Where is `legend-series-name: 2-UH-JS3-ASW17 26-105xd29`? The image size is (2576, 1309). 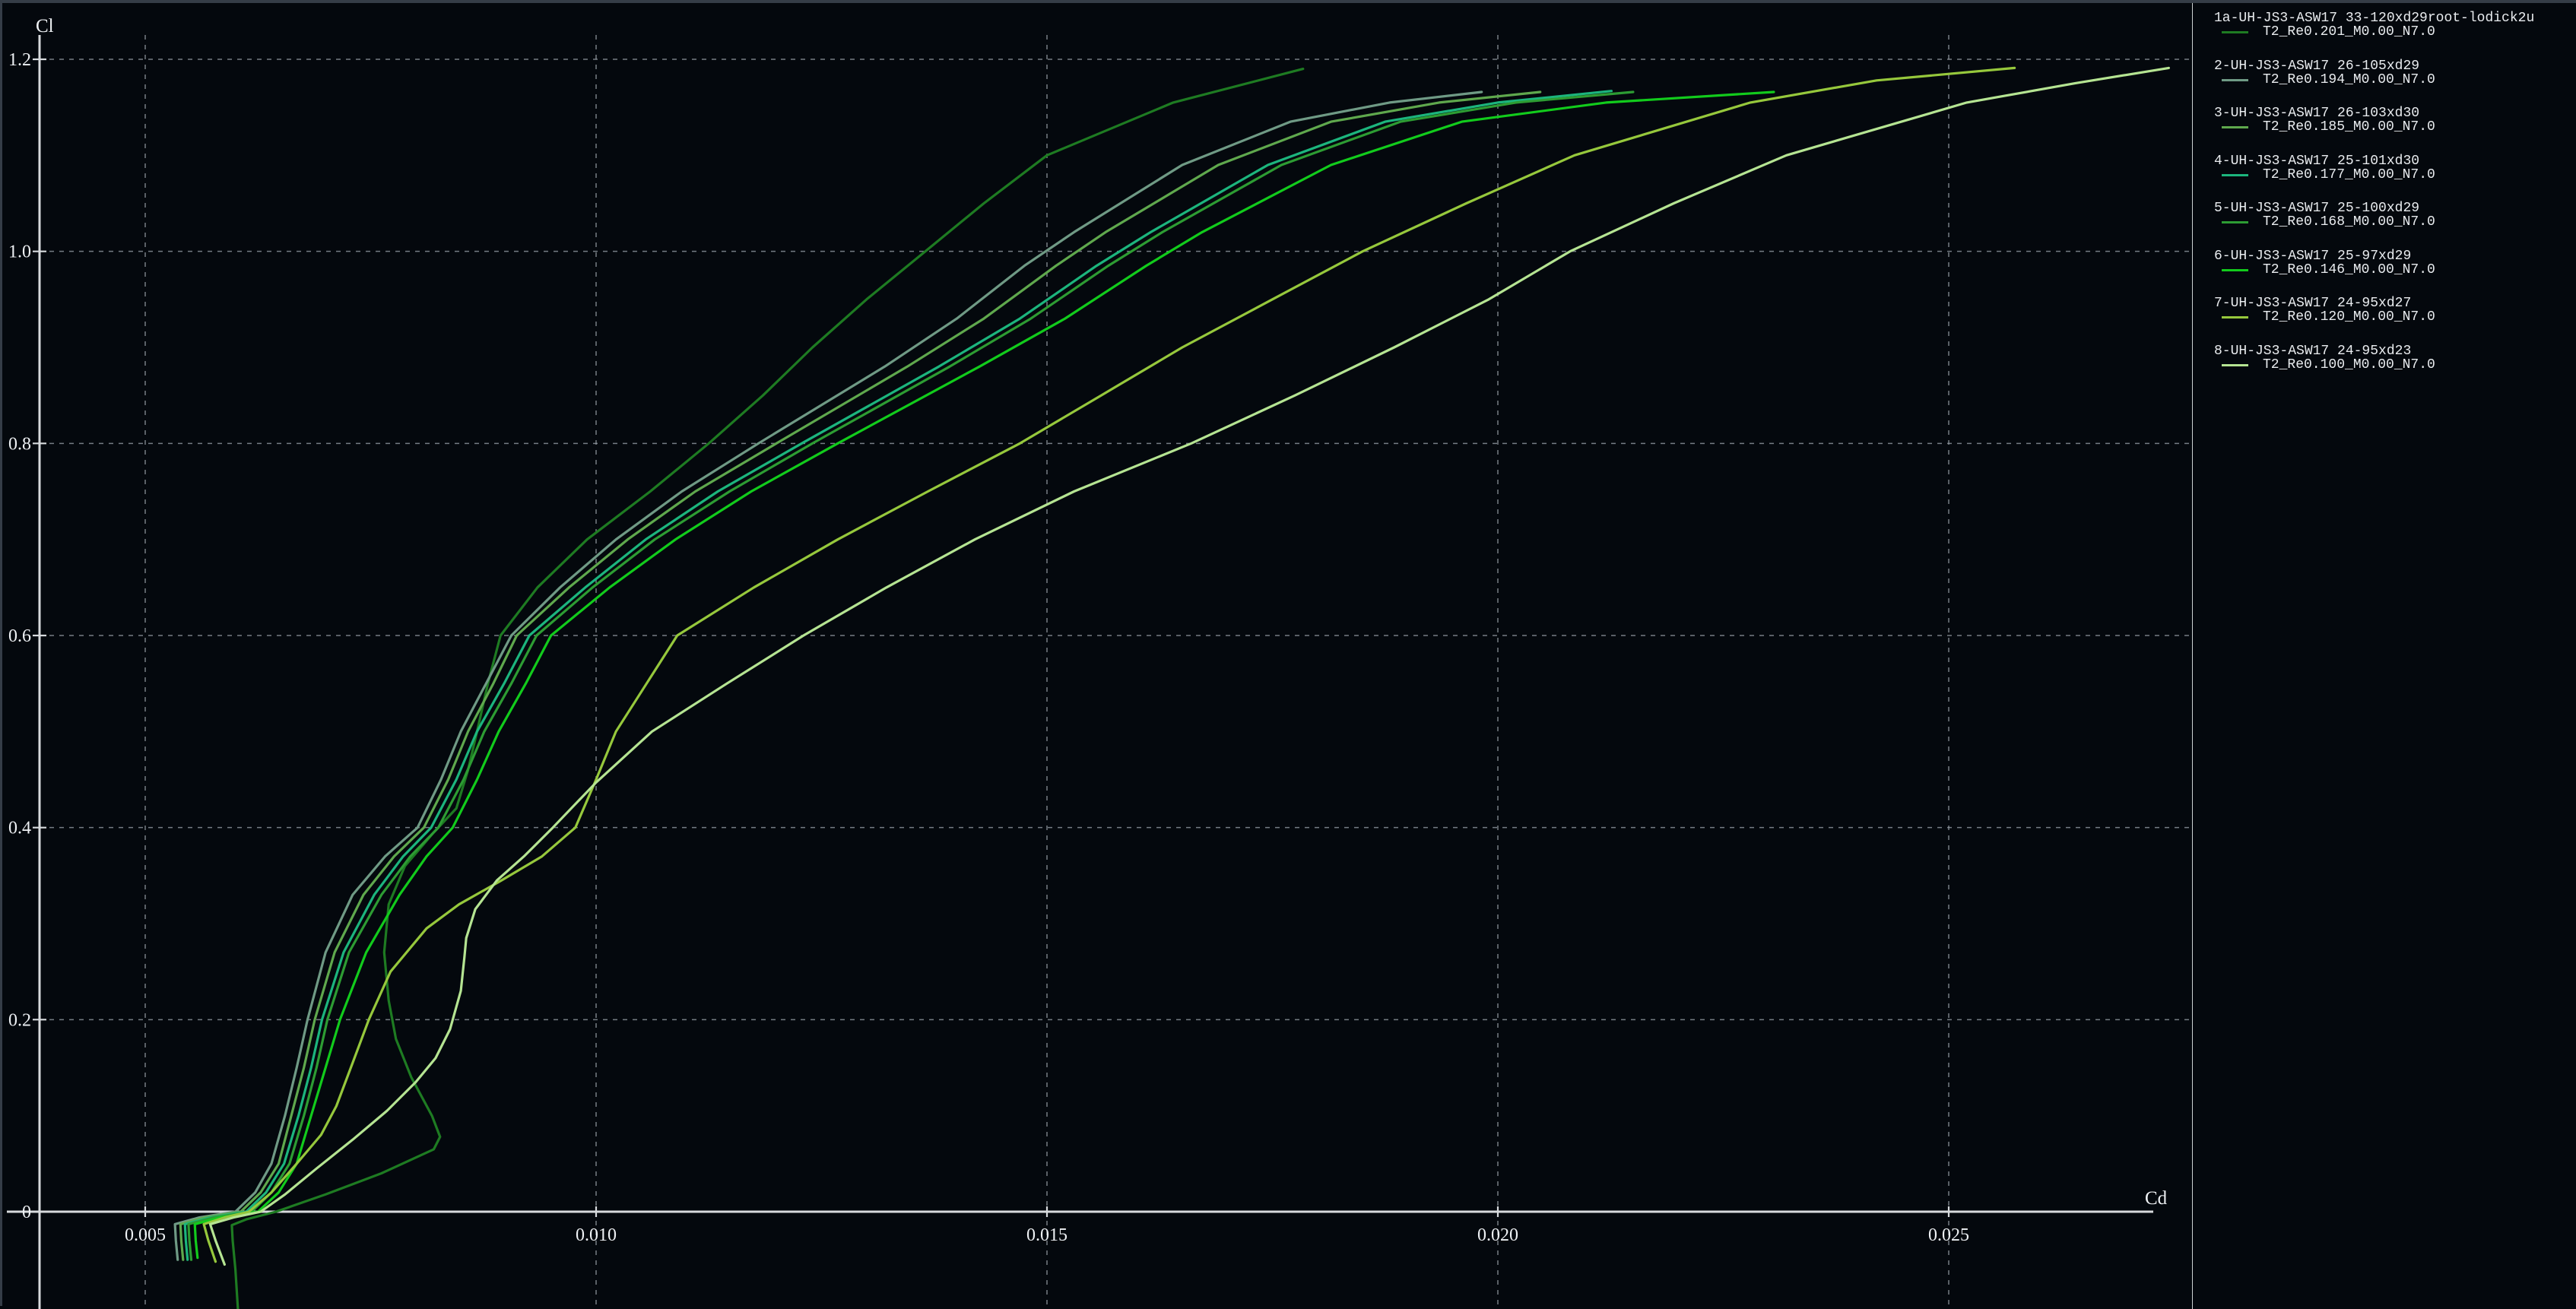
legend-series-name: 2-UH-JS3-ASW17 26-105xd29 is located at coordinates (2317, 66).